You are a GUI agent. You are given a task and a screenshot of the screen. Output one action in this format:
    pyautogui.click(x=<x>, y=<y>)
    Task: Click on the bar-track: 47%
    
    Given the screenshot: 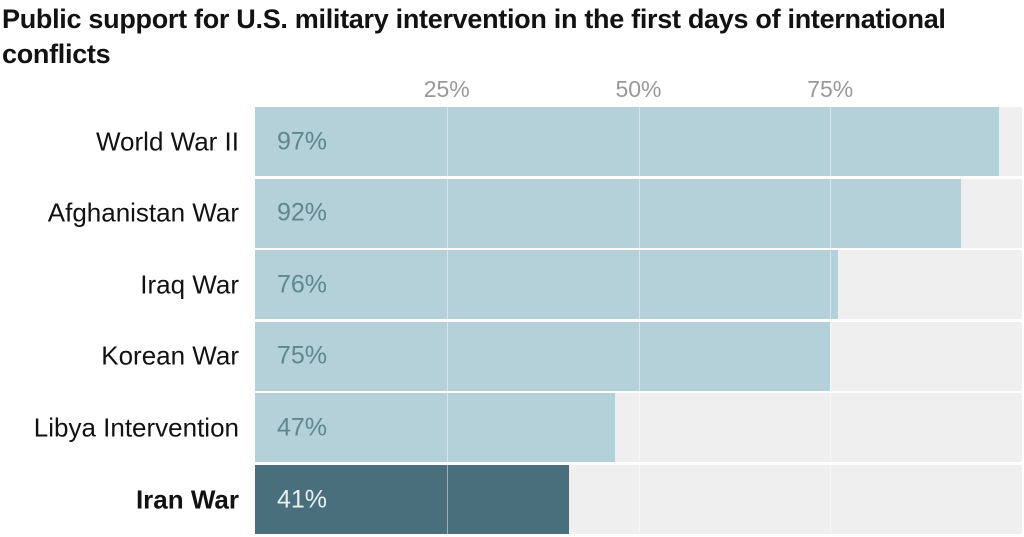 What is the action you would take?
    pyautogui.click(x=638, y=428)
    